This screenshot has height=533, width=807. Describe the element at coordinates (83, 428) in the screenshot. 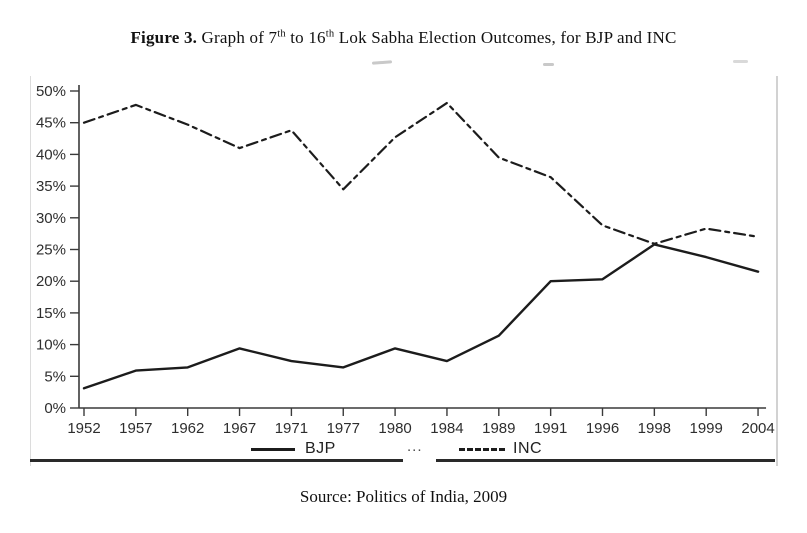

I see `x-tick-label: 1952` at that location.